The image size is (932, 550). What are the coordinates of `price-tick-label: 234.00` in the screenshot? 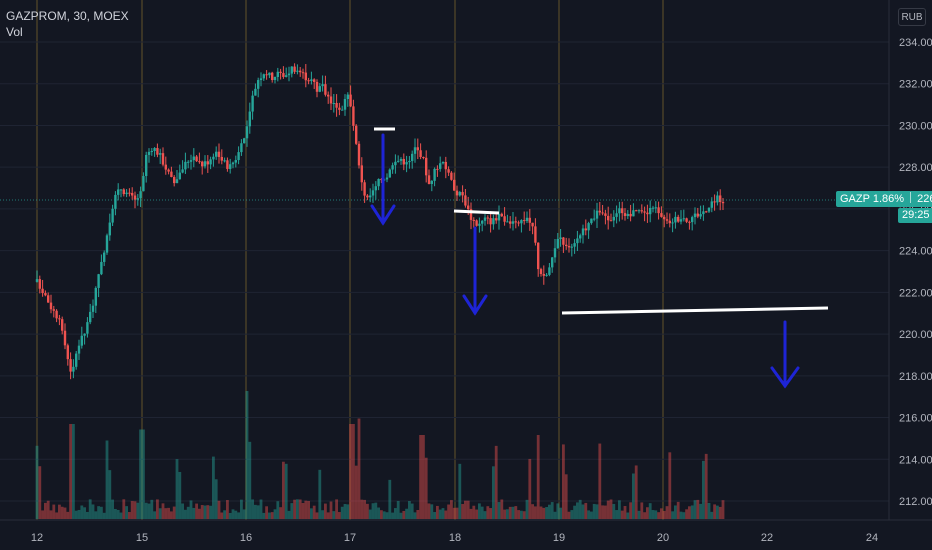 It's located at (915, 43).